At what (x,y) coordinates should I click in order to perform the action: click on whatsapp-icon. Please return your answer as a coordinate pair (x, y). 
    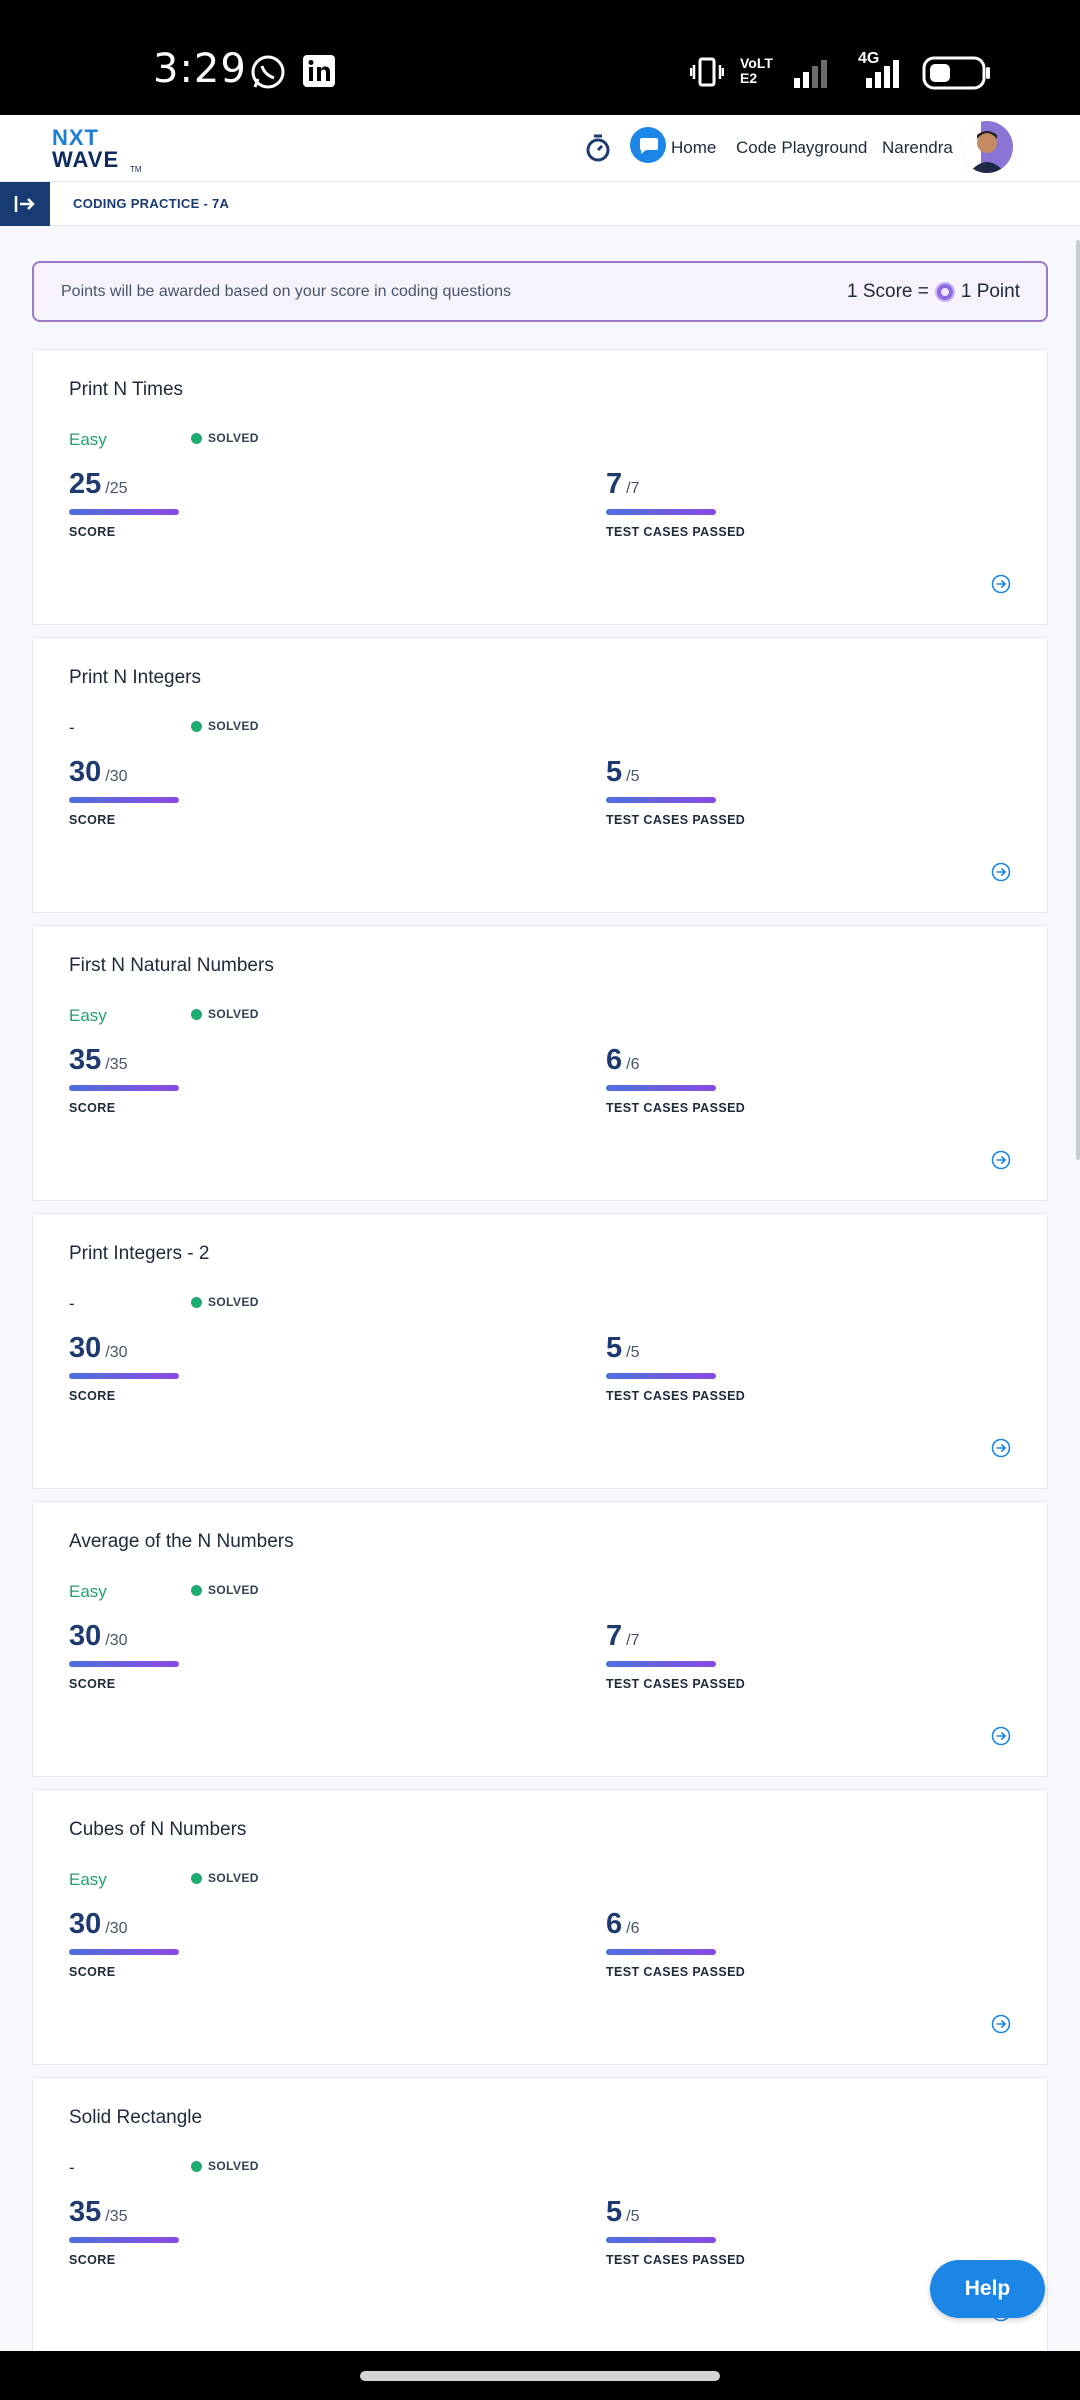
    Looking at the image, I should click on (268, 72).